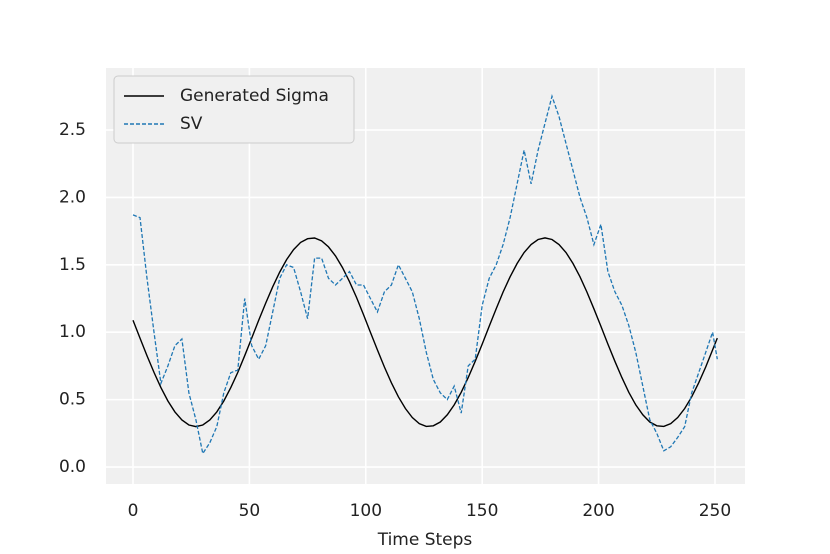 The image size is (830, 554). I want to click on x-axis-label: Time Steps, so click(425, 540).